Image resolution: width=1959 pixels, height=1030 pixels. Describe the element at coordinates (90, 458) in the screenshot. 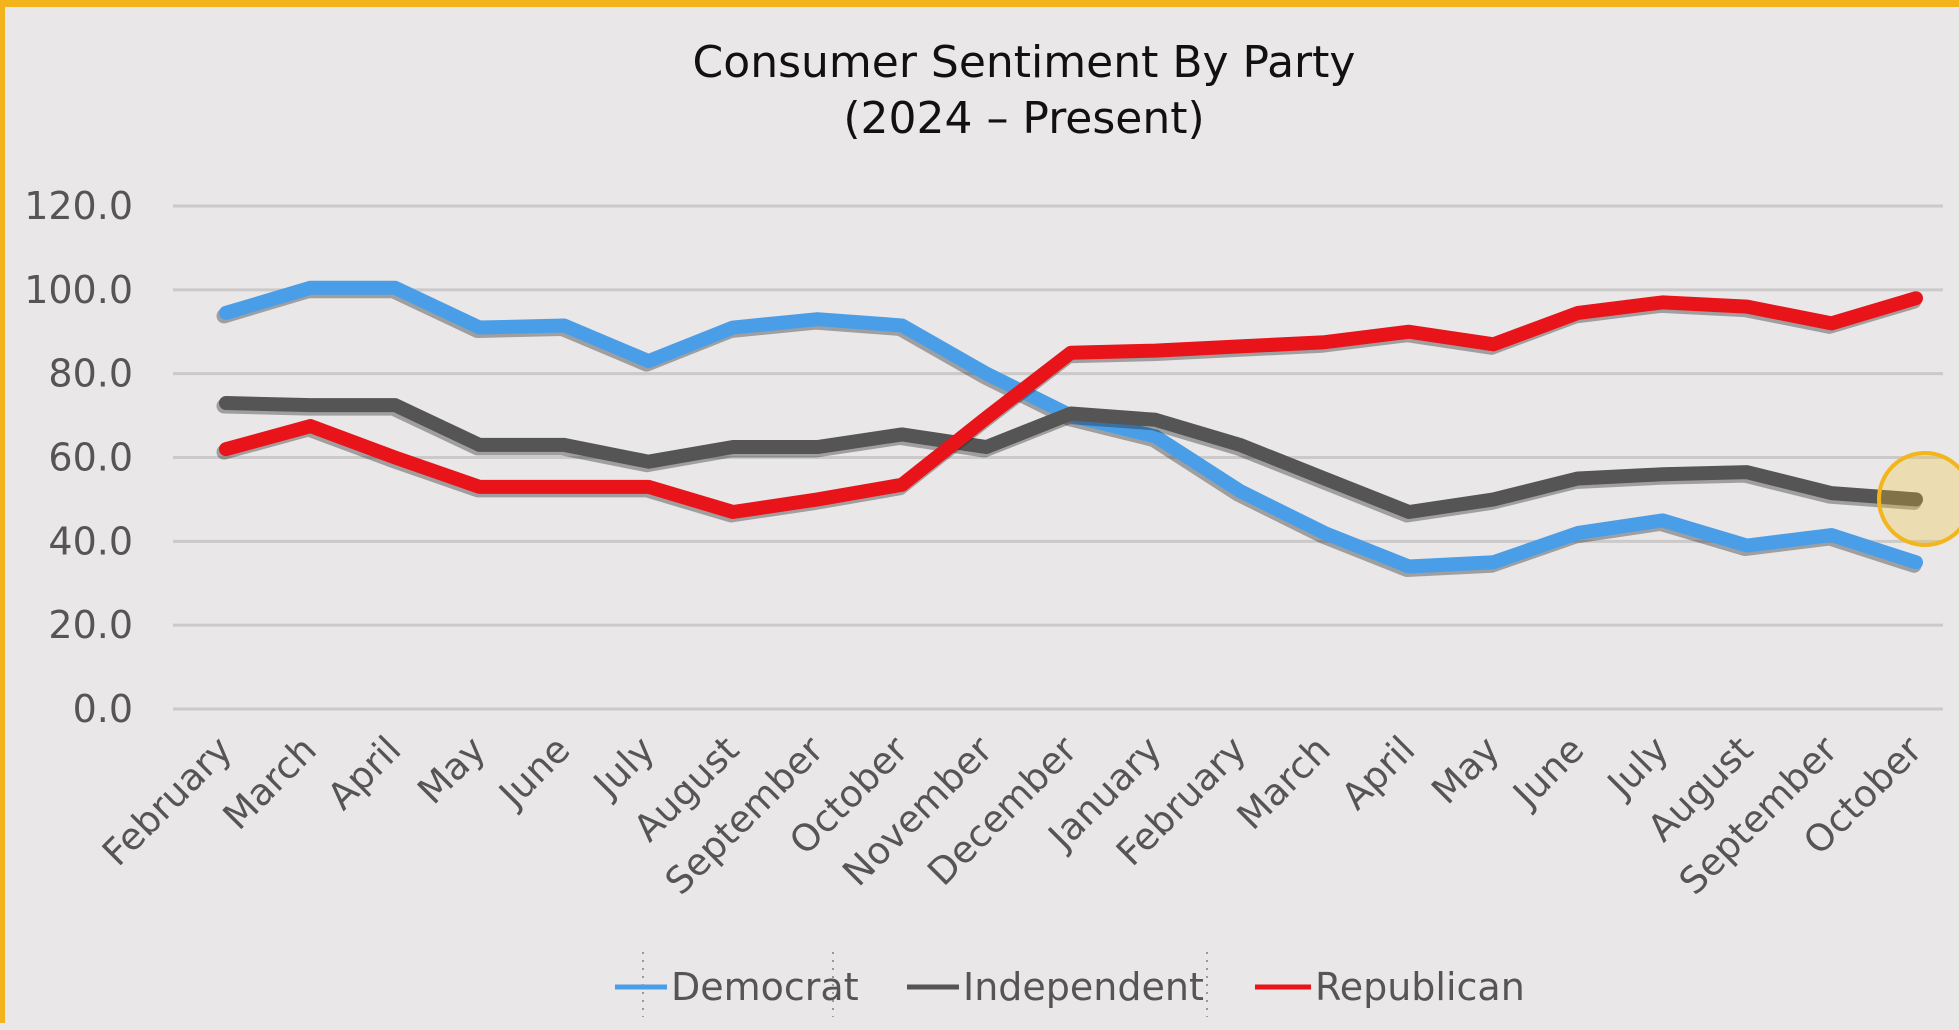

I see `y-tick-label: 60.0` at that location.